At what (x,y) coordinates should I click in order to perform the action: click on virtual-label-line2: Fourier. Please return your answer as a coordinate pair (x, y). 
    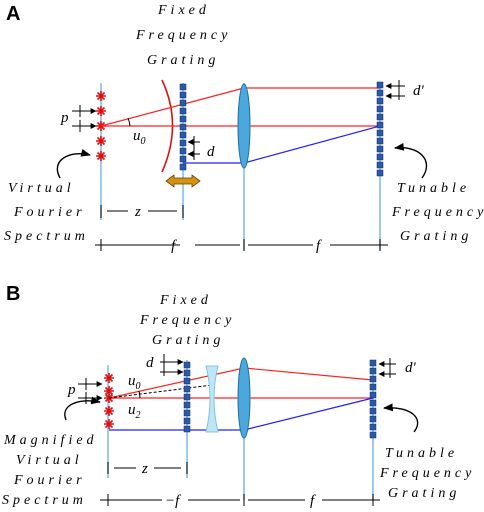
    Looking at the image, I should click on (49, 212).